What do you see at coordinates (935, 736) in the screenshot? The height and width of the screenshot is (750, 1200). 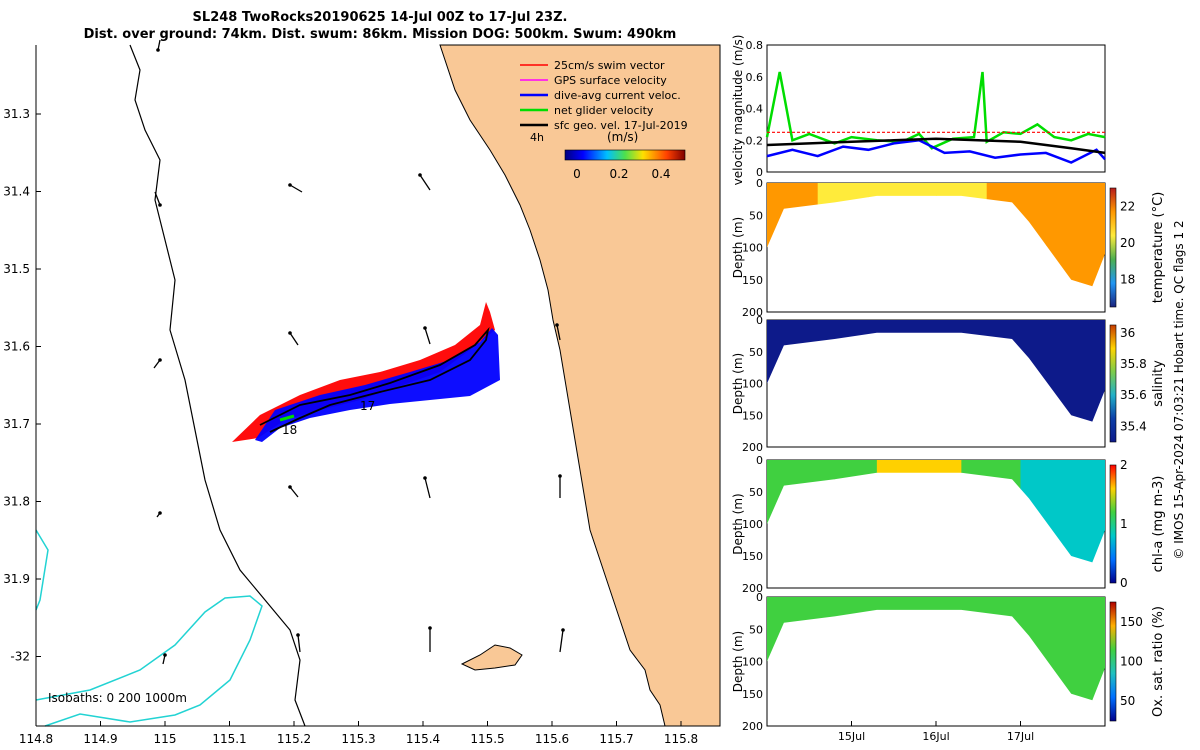 I see `date-tick-label: 16Jul` at bounding box center [935, 736].